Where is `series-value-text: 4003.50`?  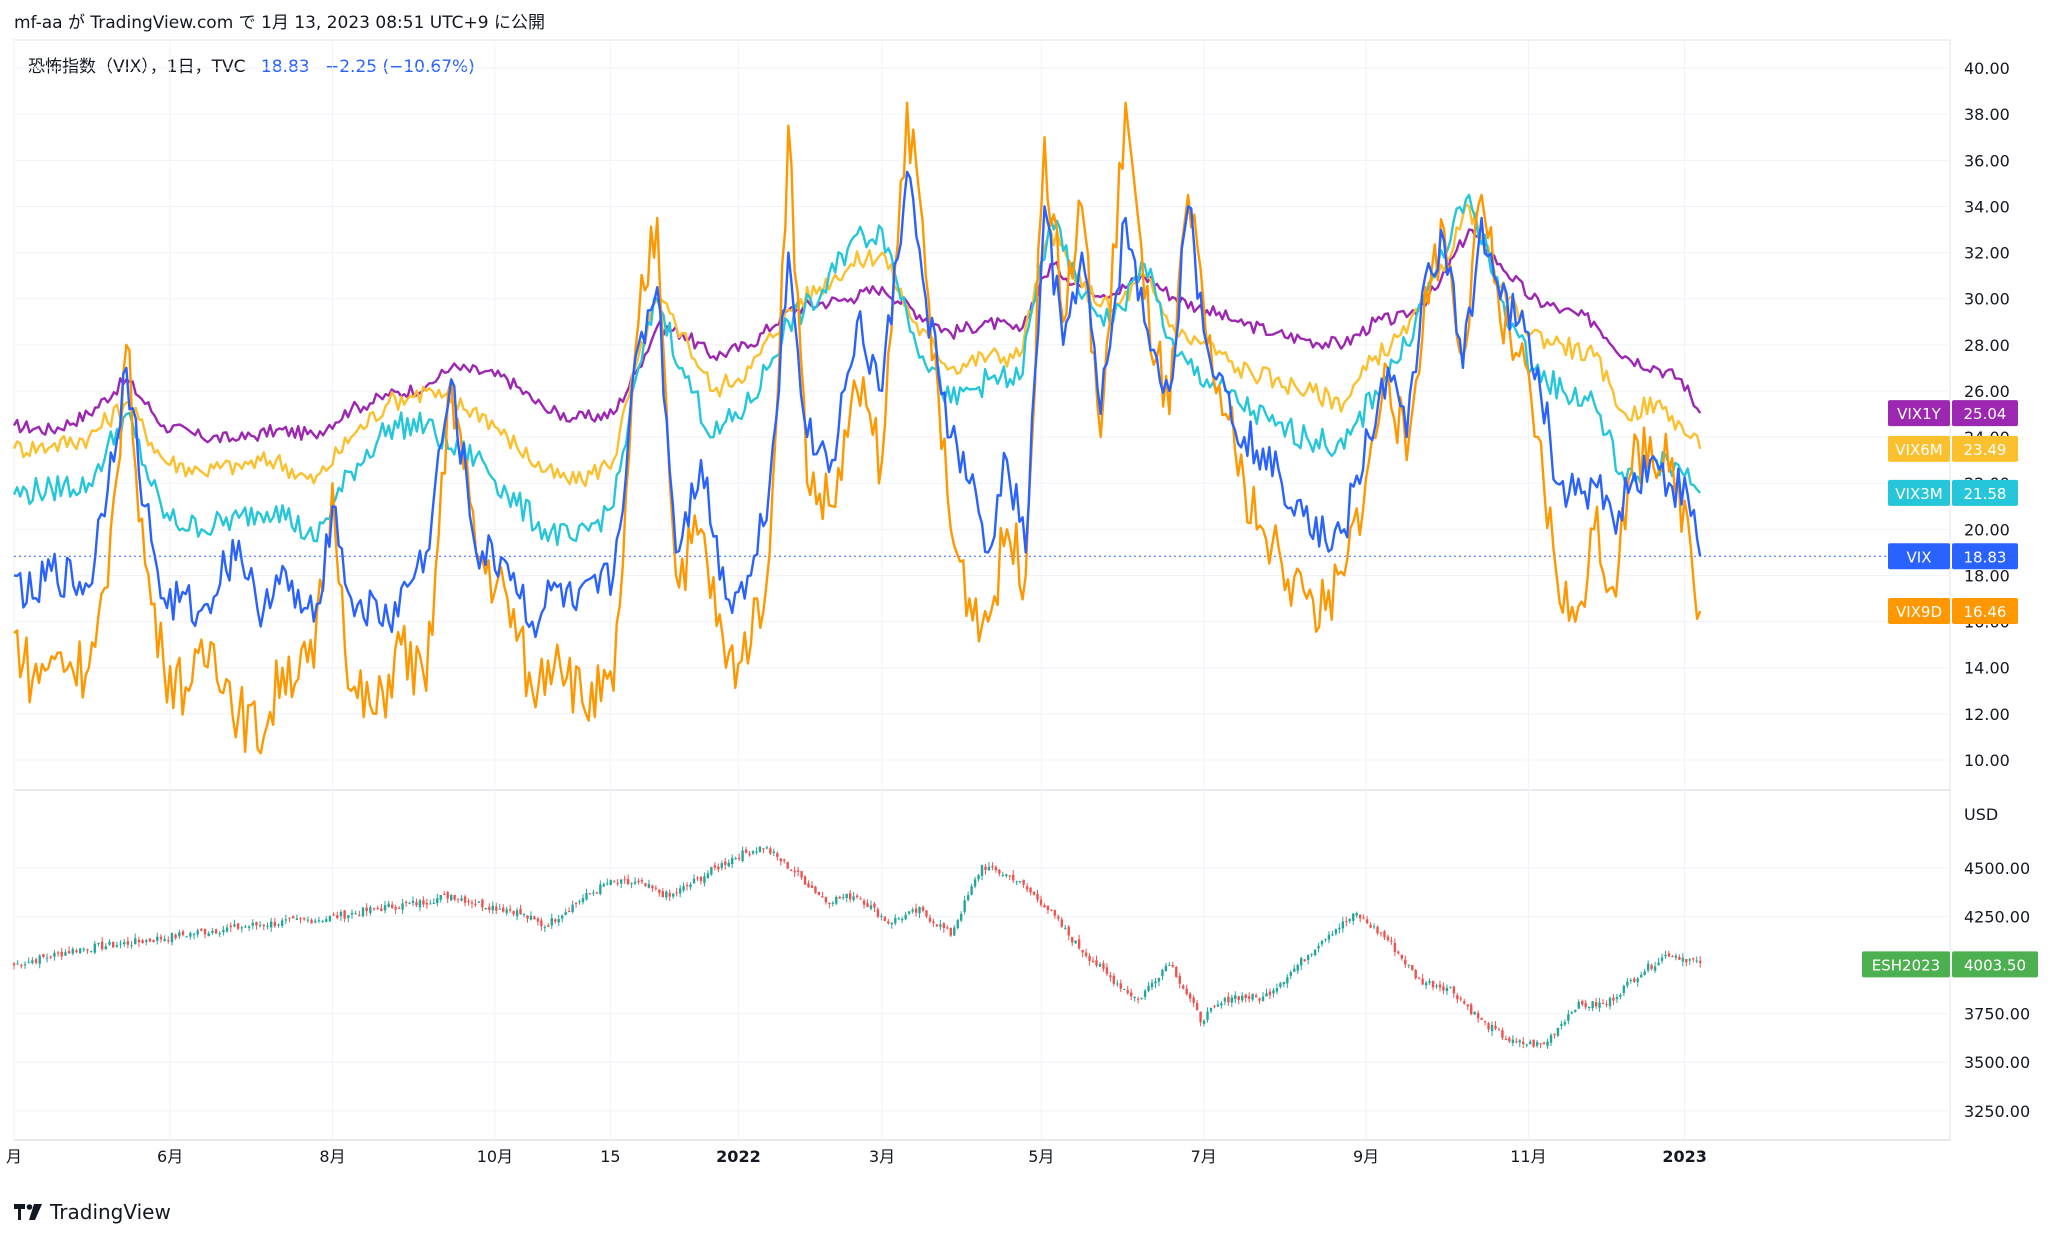
series-value-text: 4003.50 is located at coordinates (1995, 965).